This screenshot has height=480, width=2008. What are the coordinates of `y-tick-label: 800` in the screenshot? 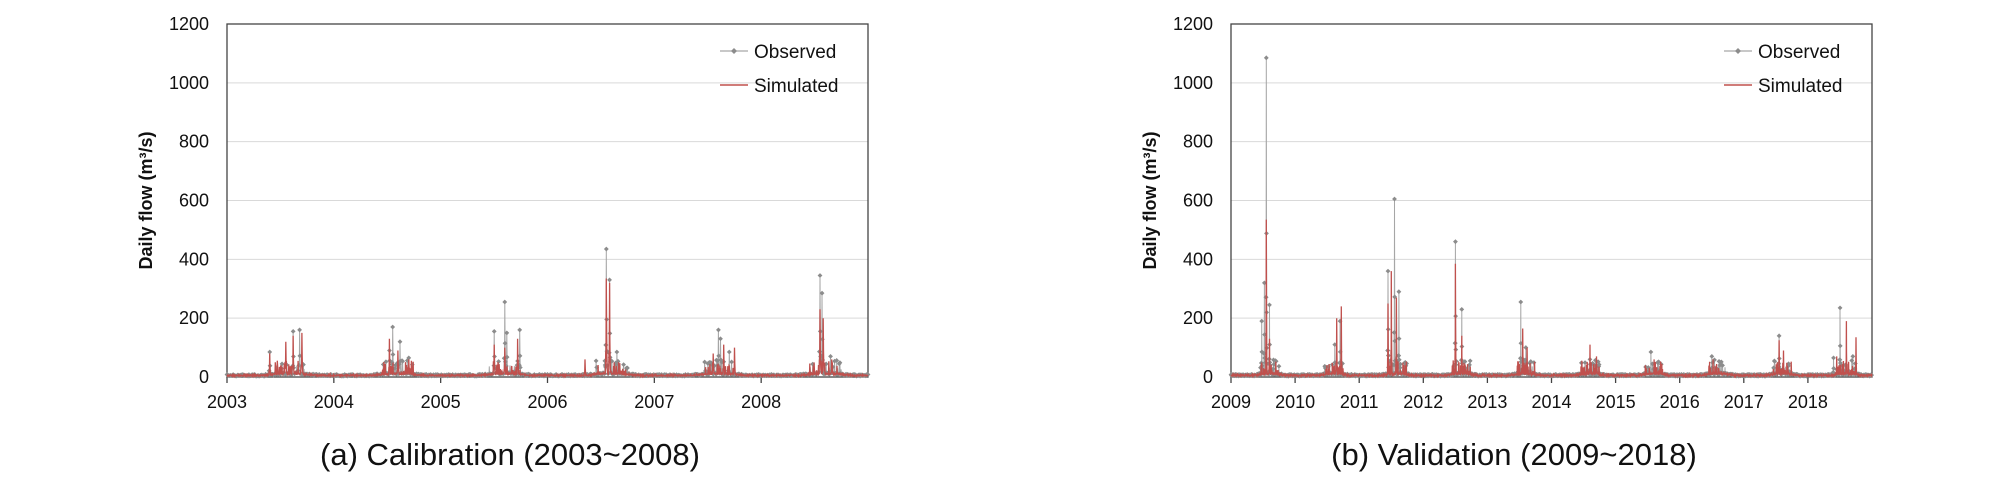 It's located at (1198, 142).